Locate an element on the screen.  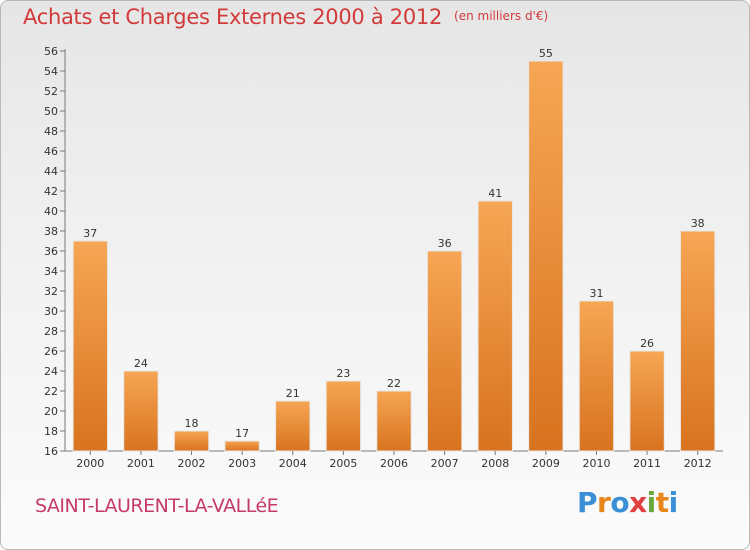
bar-2001 is located at coordinates (141, 411).